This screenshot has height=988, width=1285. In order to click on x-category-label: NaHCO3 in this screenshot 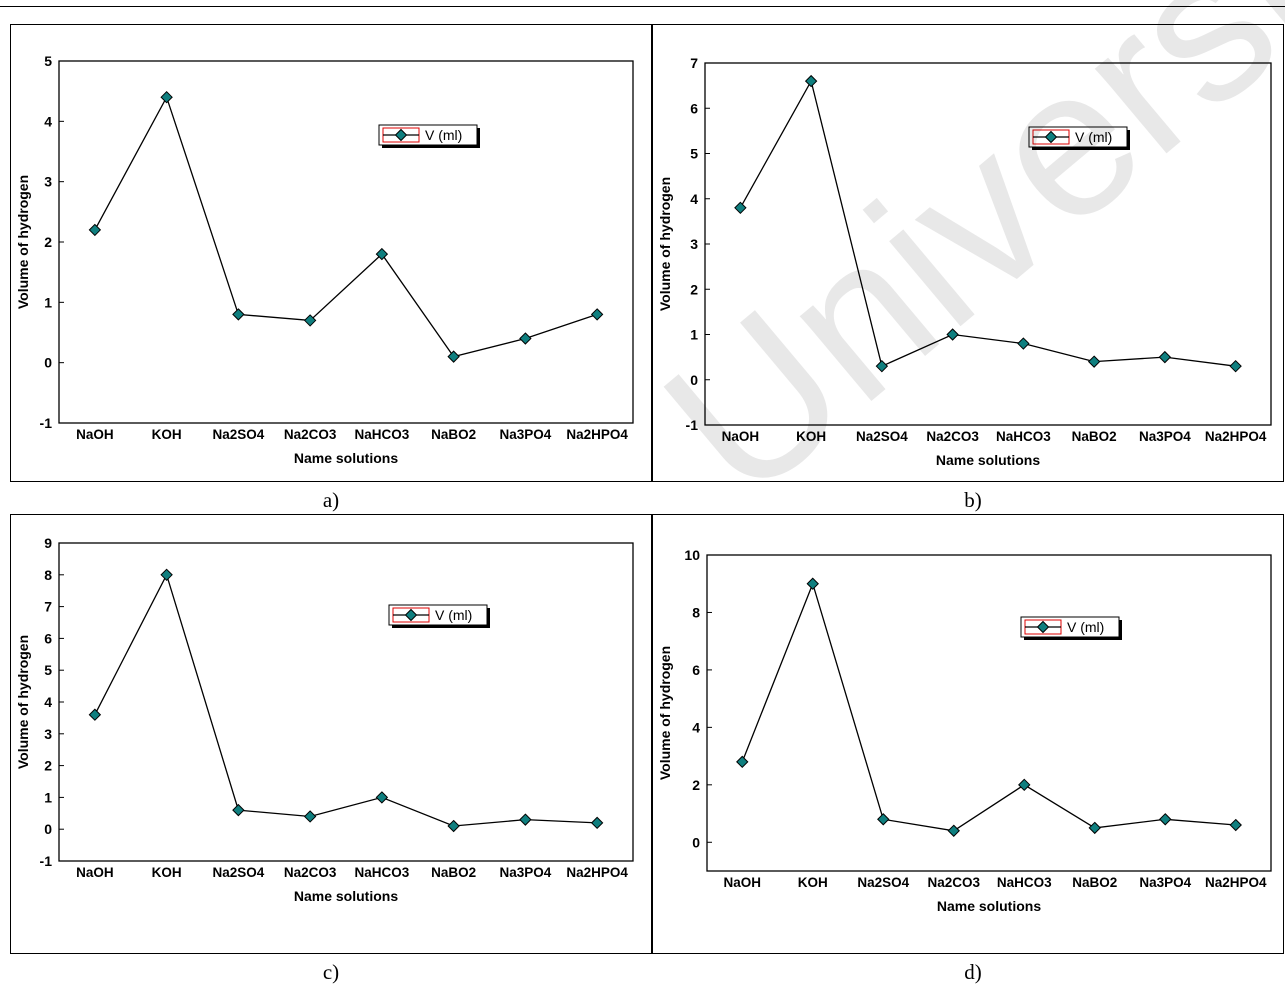, I will do `click(1024, 882)`.